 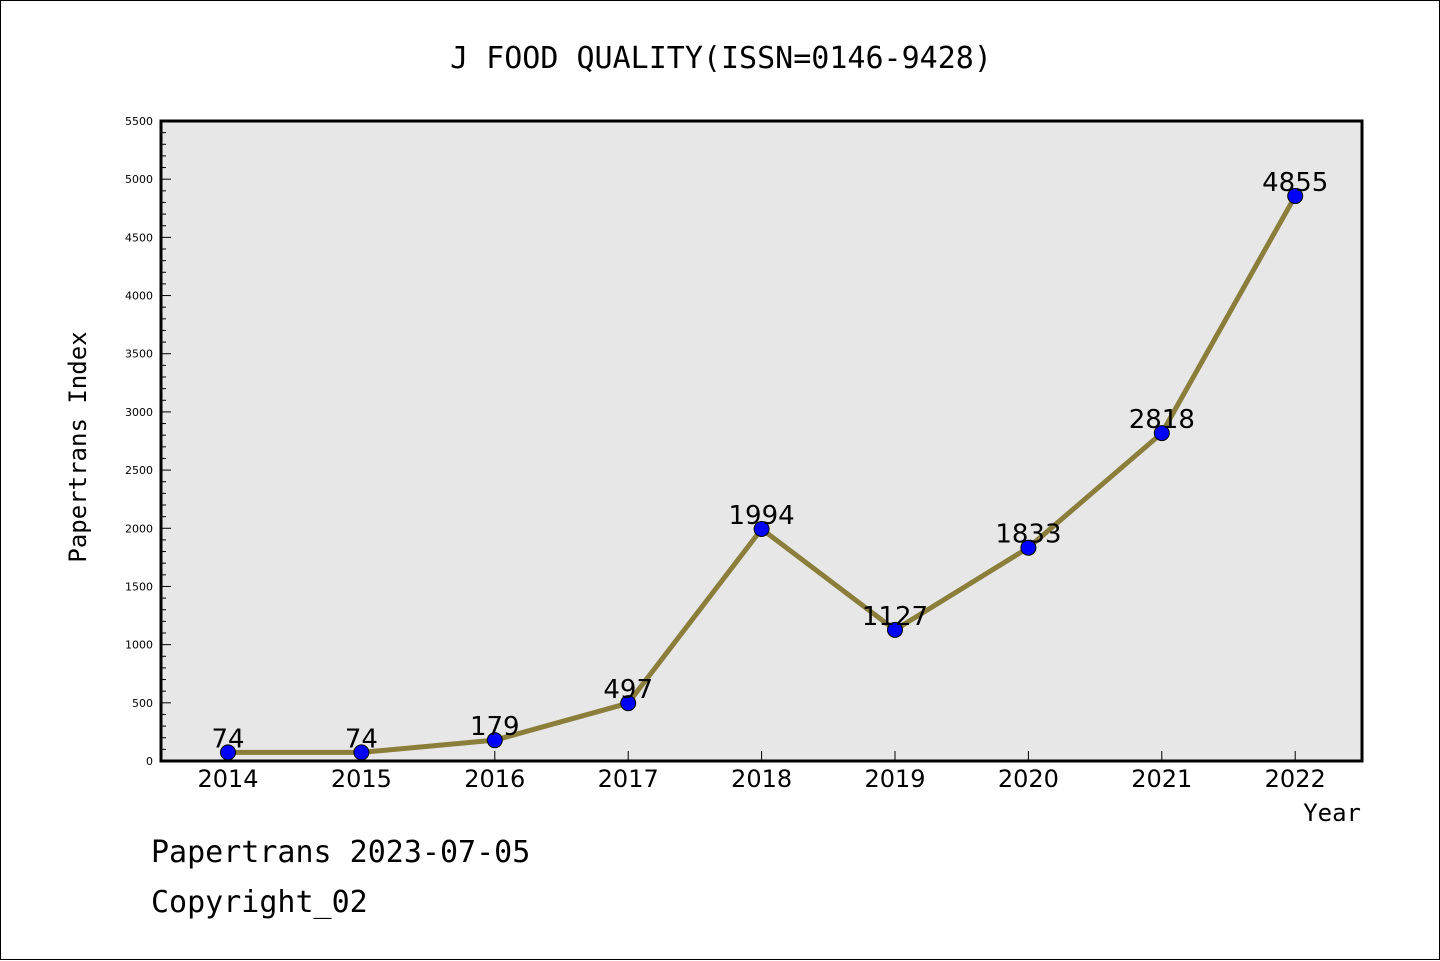 I want to click on data-label: 4855, so click(x=1295, y=183).